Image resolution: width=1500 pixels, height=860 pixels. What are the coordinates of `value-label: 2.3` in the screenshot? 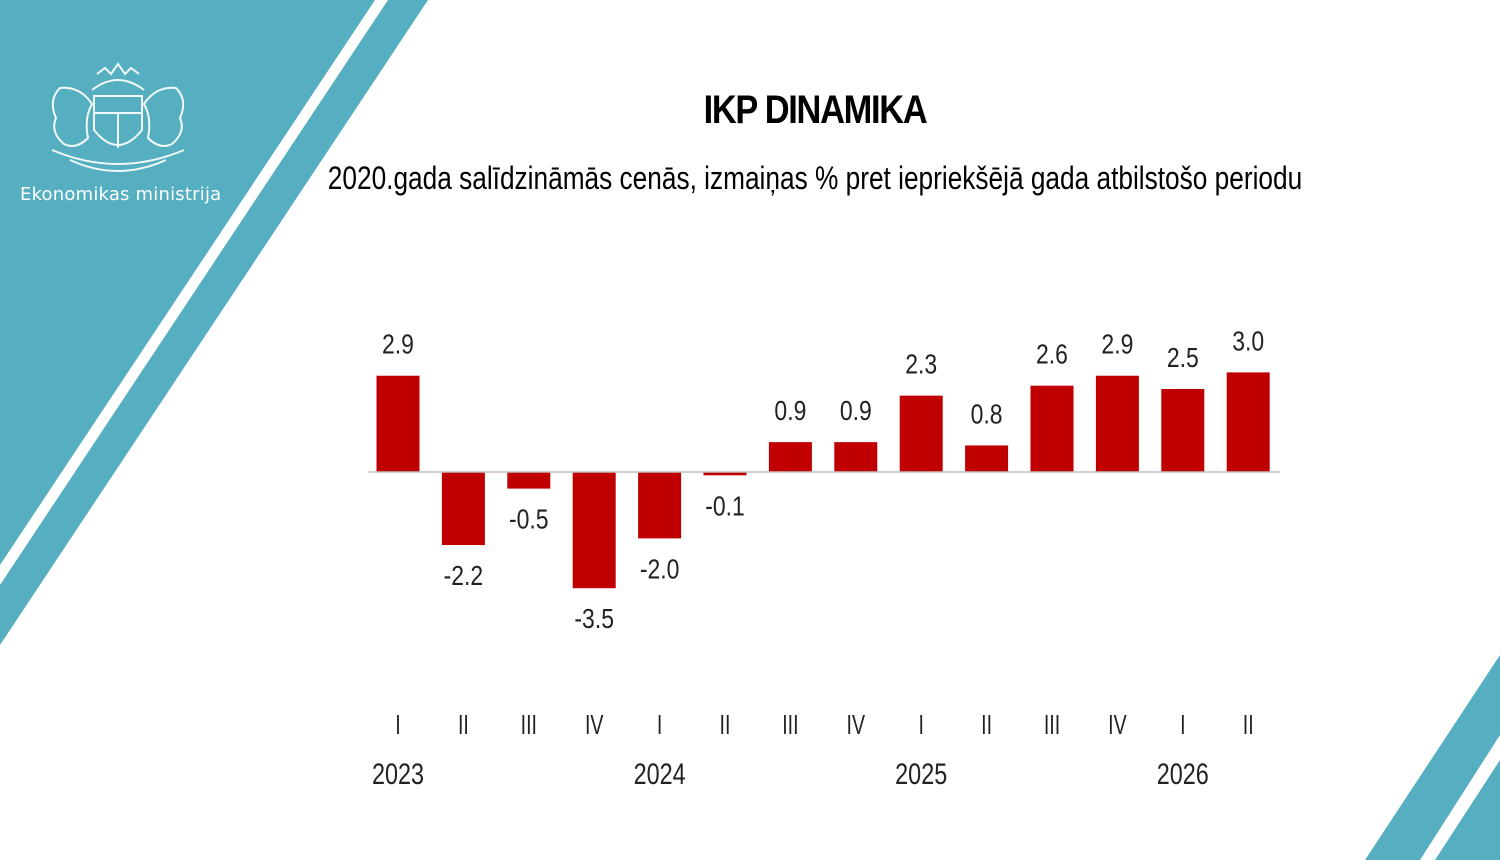 It's located at (921, 365).